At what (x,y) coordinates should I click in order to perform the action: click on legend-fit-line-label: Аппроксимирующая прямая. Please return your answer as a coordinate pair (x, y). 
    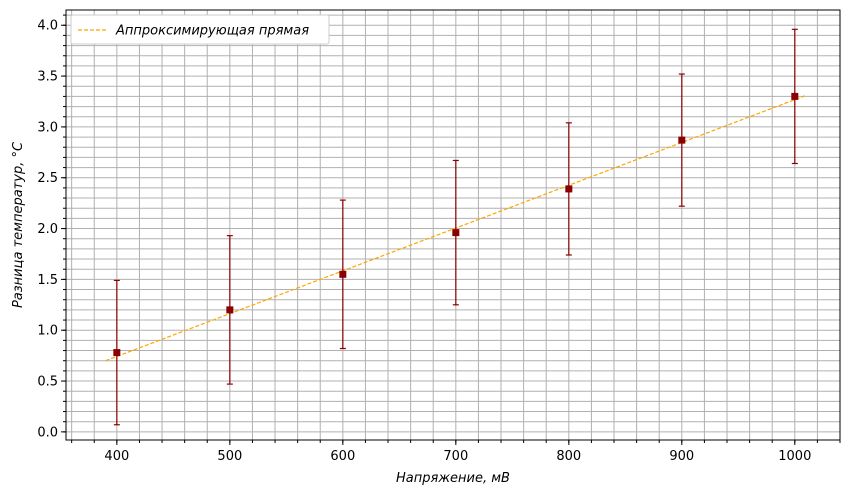
    Looking at the image, I should click on (212, 31).